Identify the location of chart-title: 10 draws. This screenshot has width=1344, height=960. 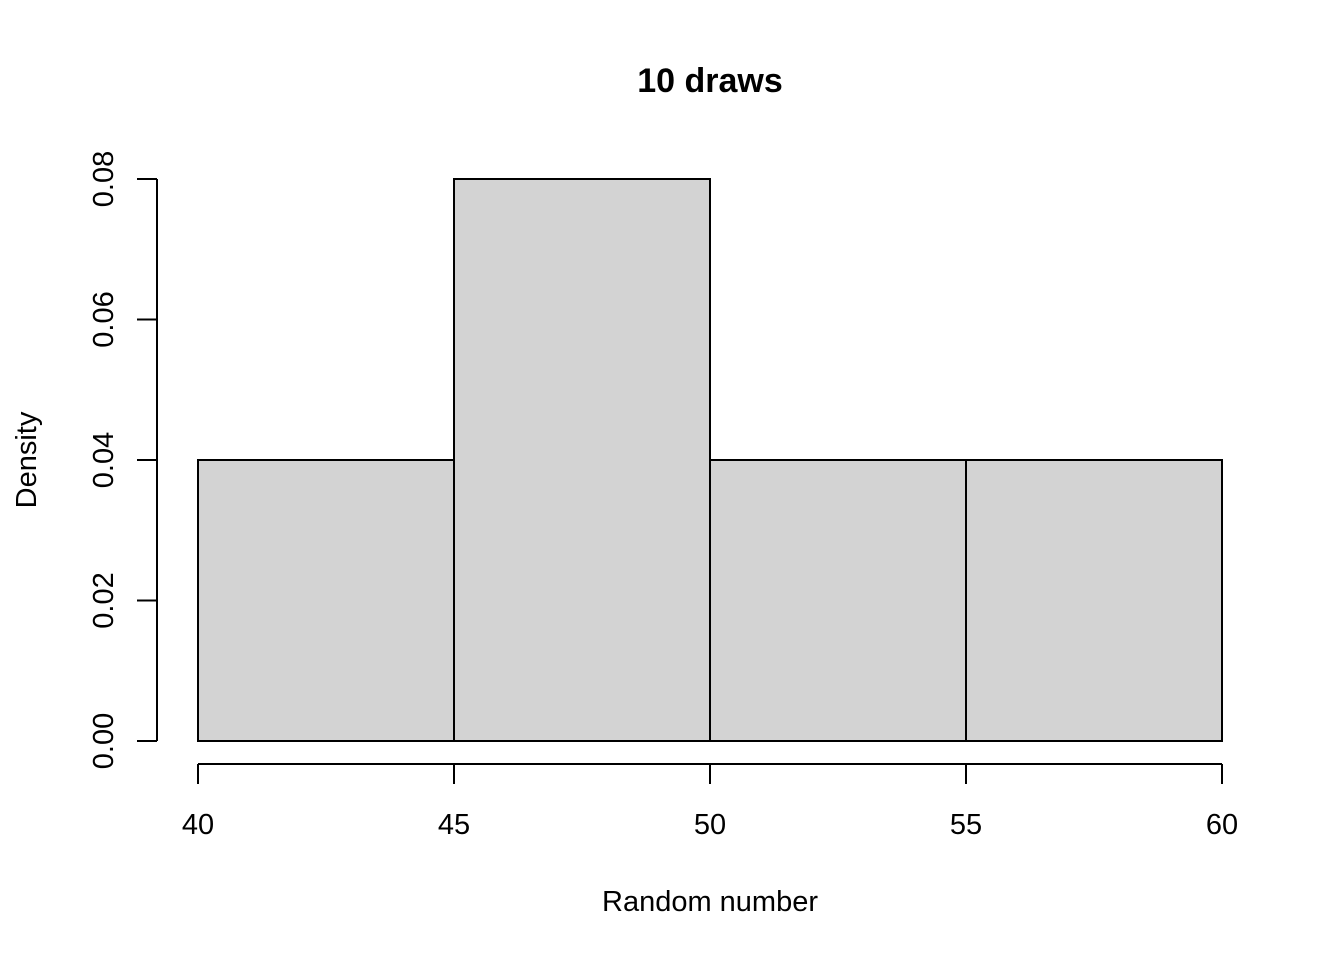
(710, 81).